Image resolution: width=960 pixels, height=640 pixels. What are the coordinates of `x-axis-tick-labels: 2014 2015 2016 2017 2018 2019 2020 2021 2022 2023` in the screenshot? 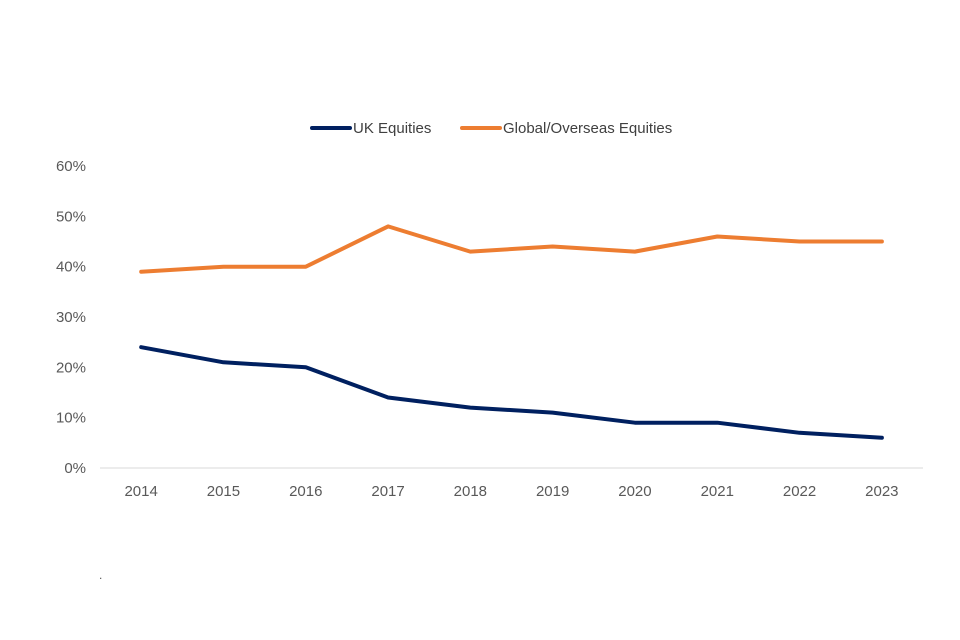 It's located at (511, 491).